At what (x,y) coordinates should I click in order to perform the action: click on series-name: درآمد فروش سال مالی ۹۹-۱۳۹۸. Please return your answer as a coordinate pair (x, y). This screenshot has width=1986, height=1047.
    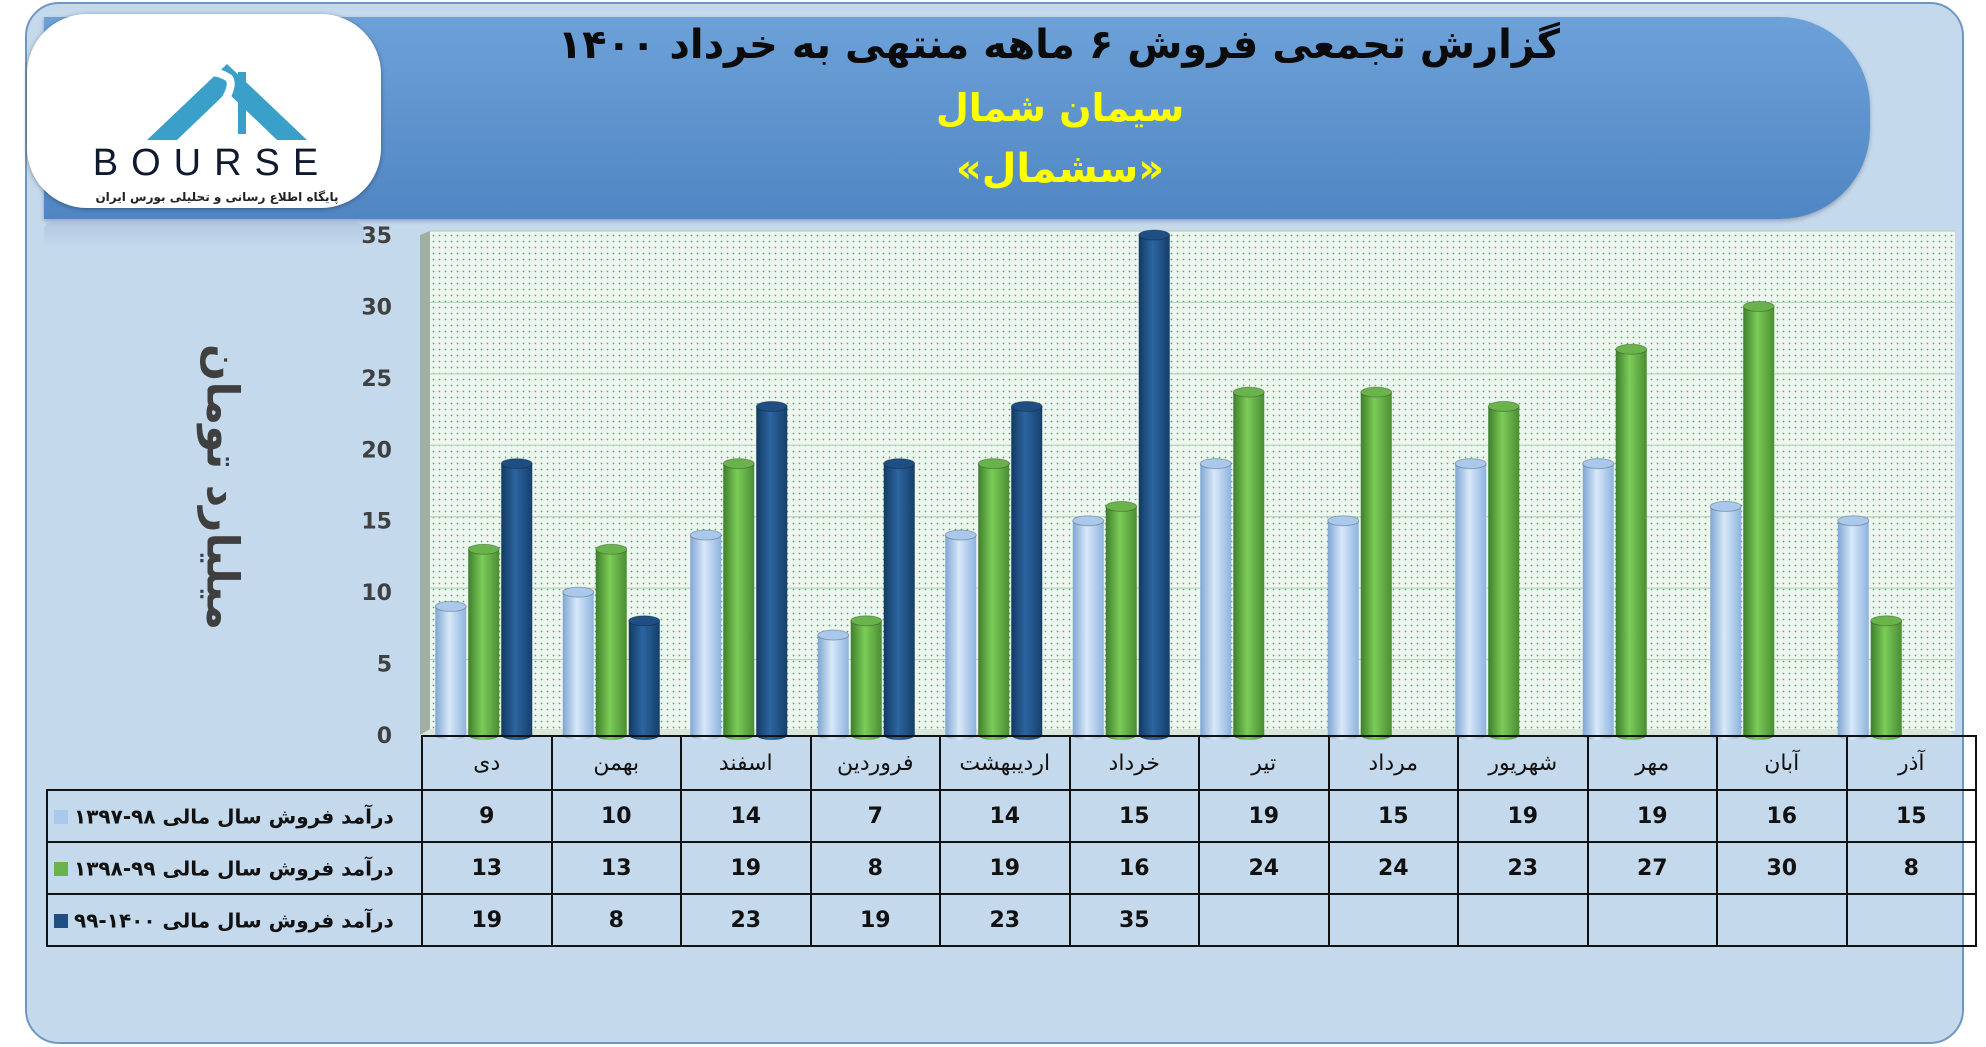
    Looking at the image, I should click on (234, 868).